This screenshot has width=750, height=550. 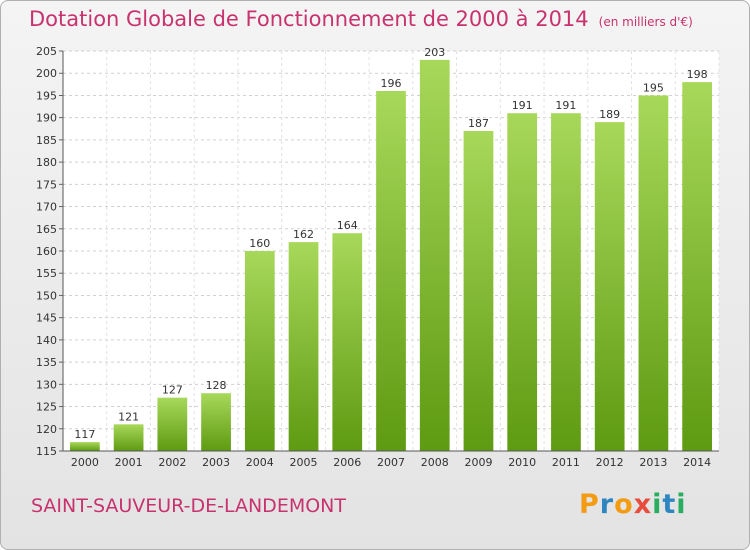 I want to click on value-label-2002: 127, so click(x=172, y=390).